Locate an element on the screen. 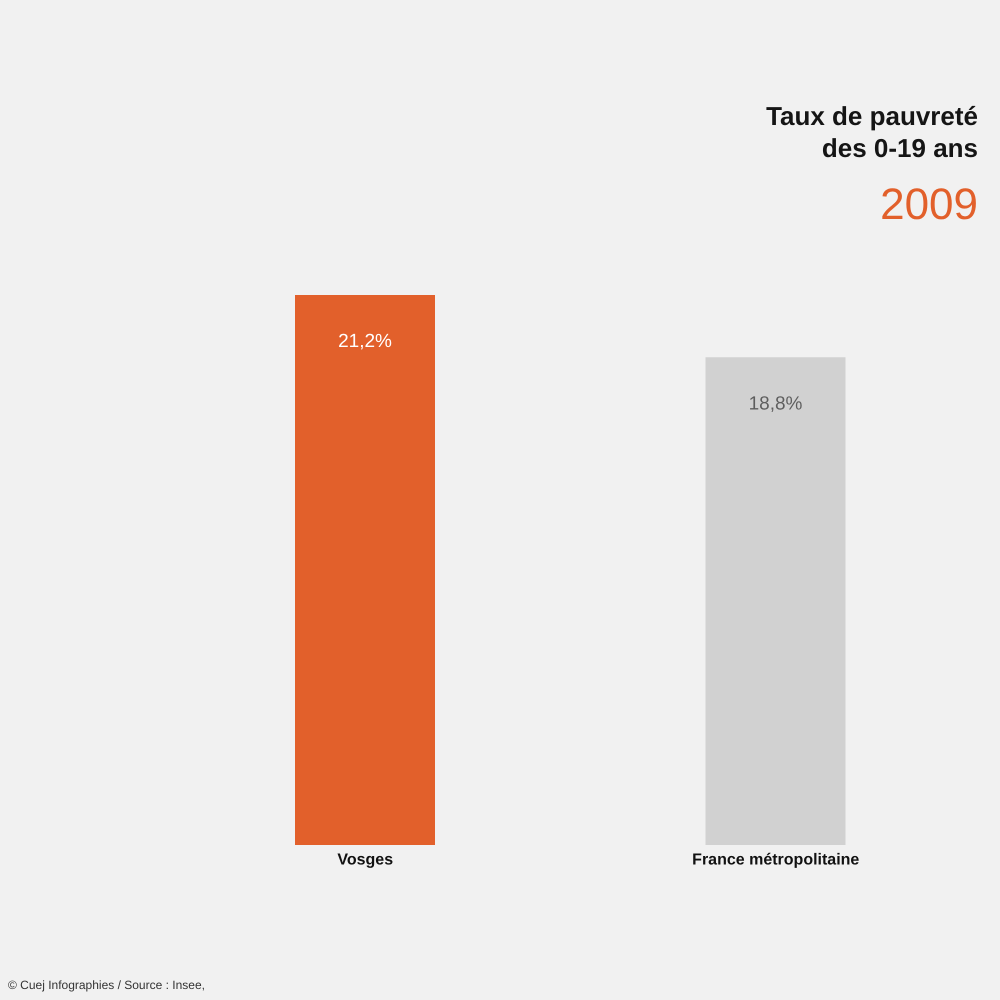 The height and width of the screenshot is (1000, 1000). data-label: 18,8% is located at coordinates (775, 403).